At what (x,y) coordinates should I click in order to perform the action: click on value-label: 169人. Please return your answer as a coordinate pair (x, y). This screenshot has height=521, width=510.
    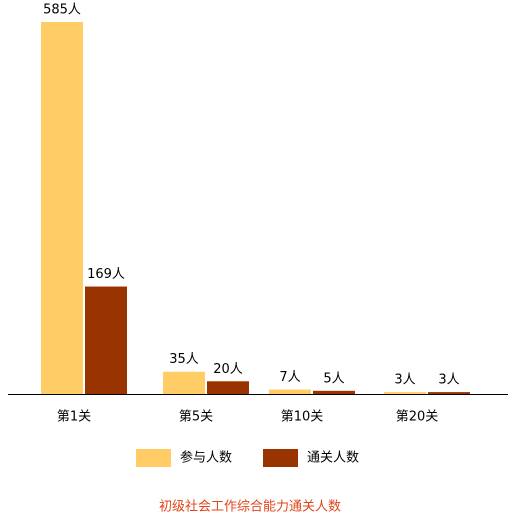
    Looking at the image, I should click on (106, 274).